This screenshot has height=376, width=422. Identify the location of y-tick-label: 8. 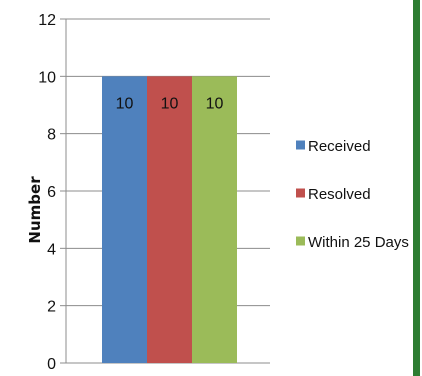
(51, 135).